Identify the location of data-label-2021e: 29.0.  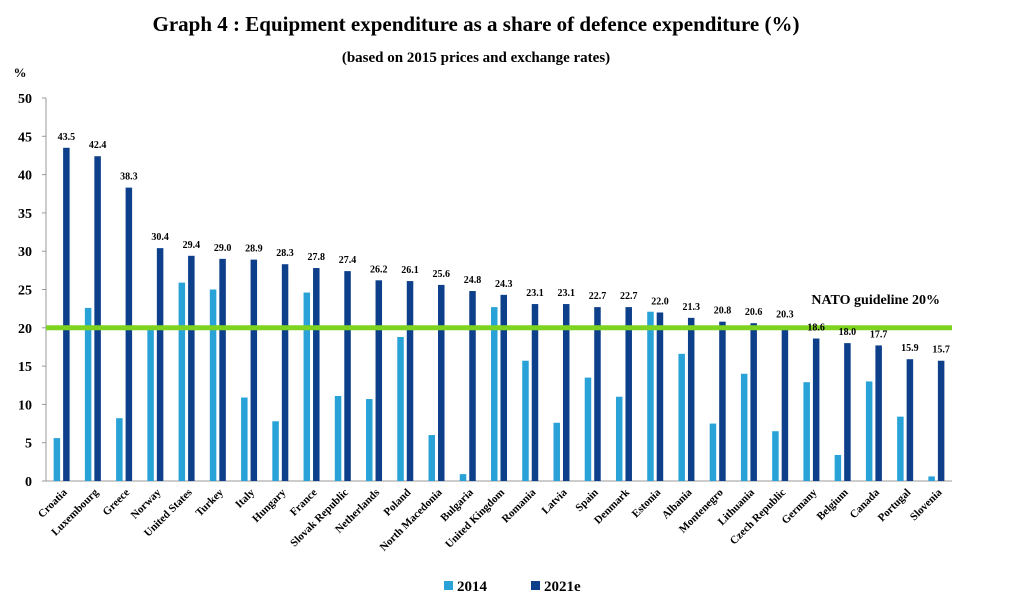
(223, 248).